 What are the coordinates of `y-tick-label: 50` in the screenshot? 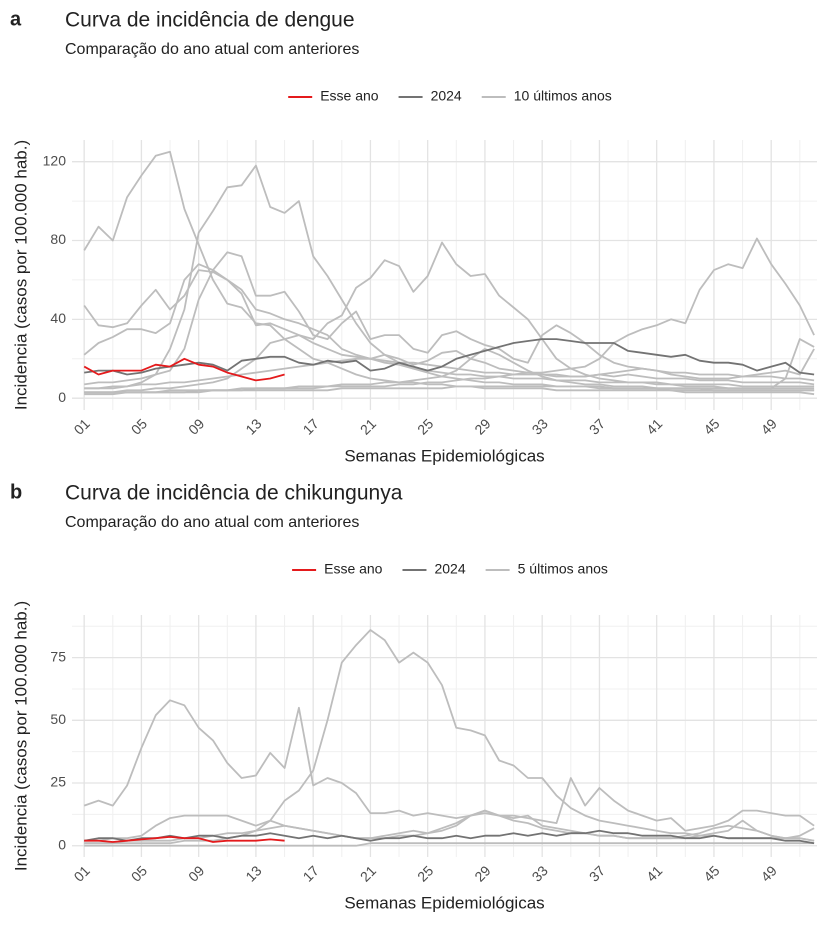 It's located at (58, 719).